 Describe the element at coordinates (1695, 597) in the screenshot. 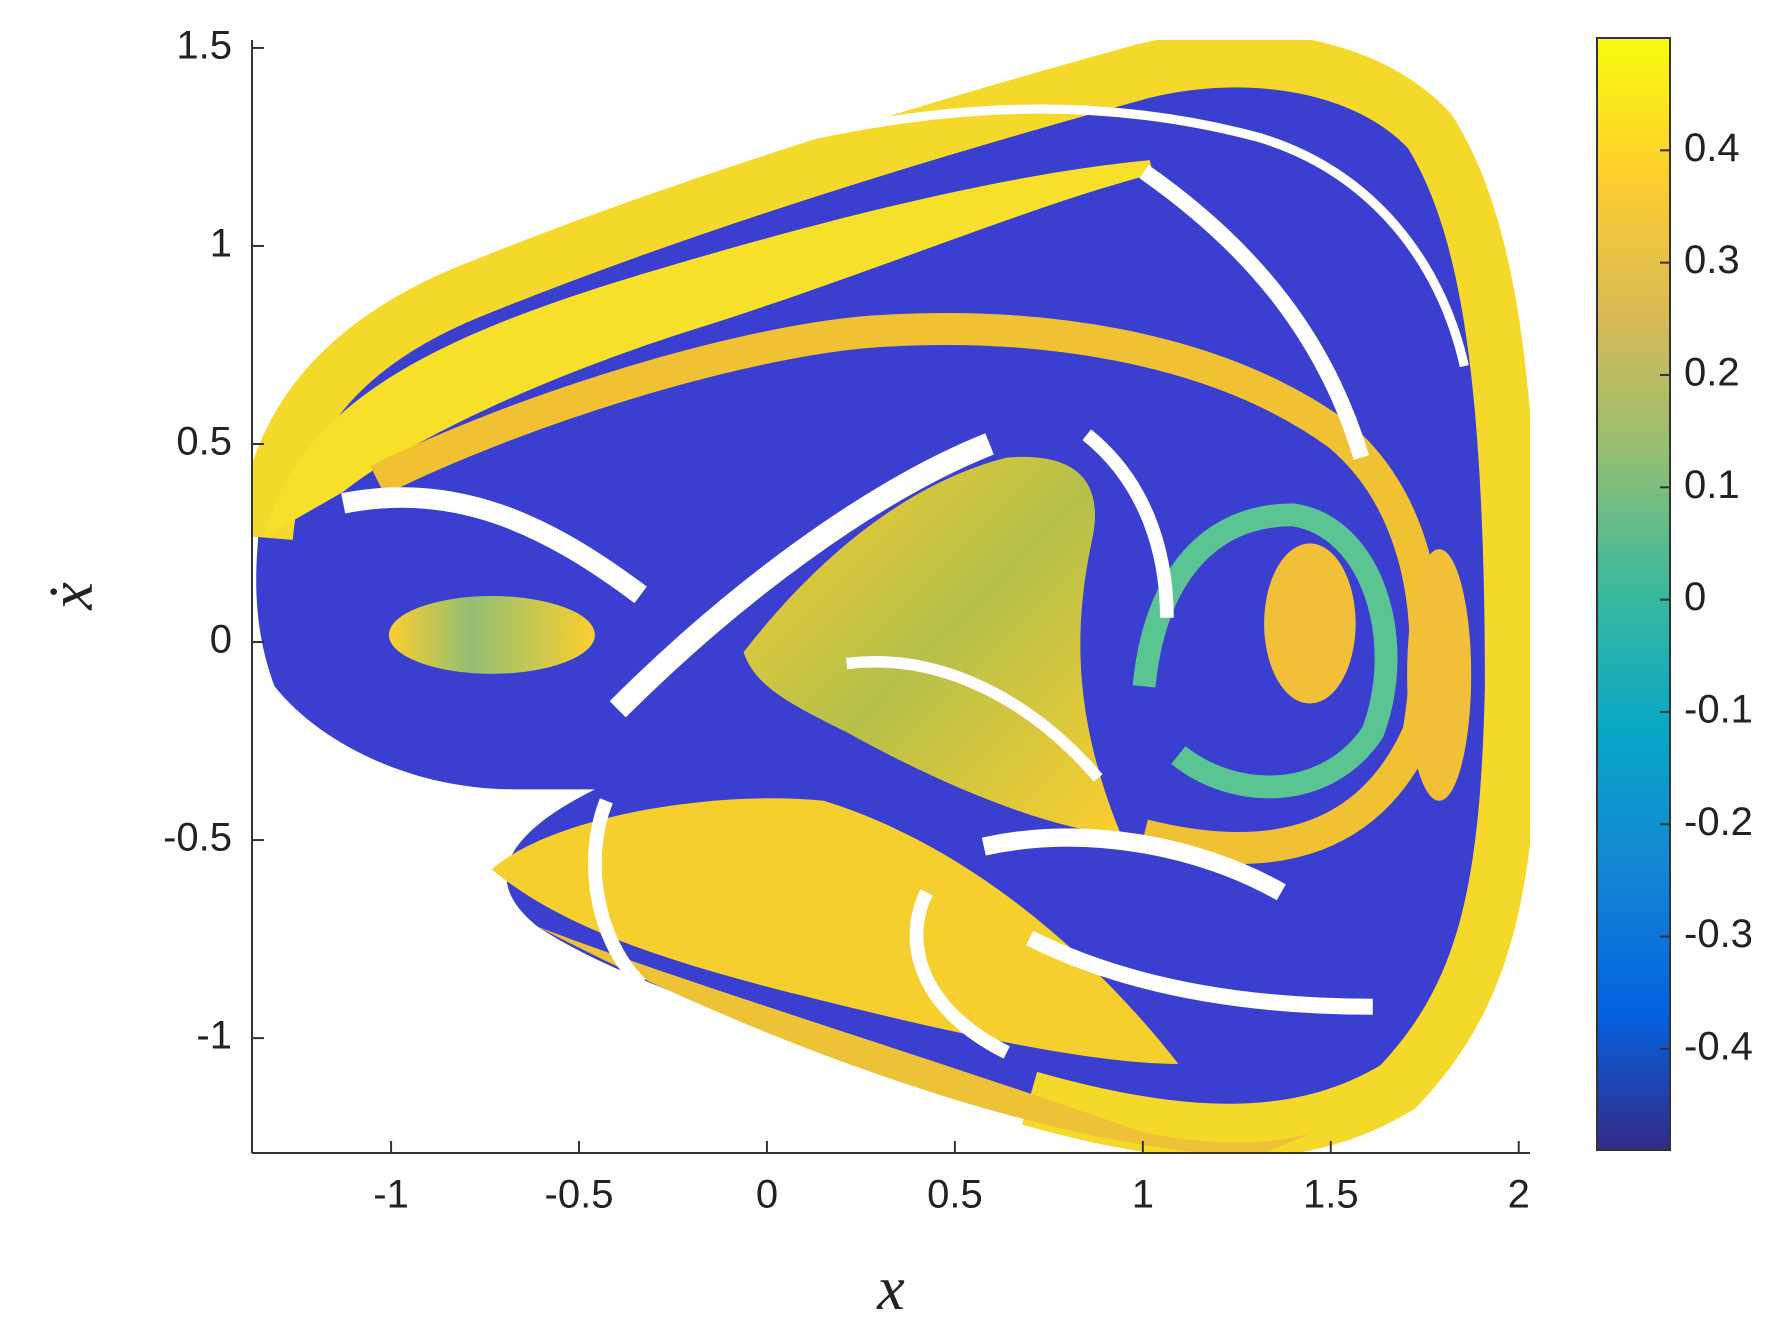

I see `colorbar-tick-label: 0` at that location.